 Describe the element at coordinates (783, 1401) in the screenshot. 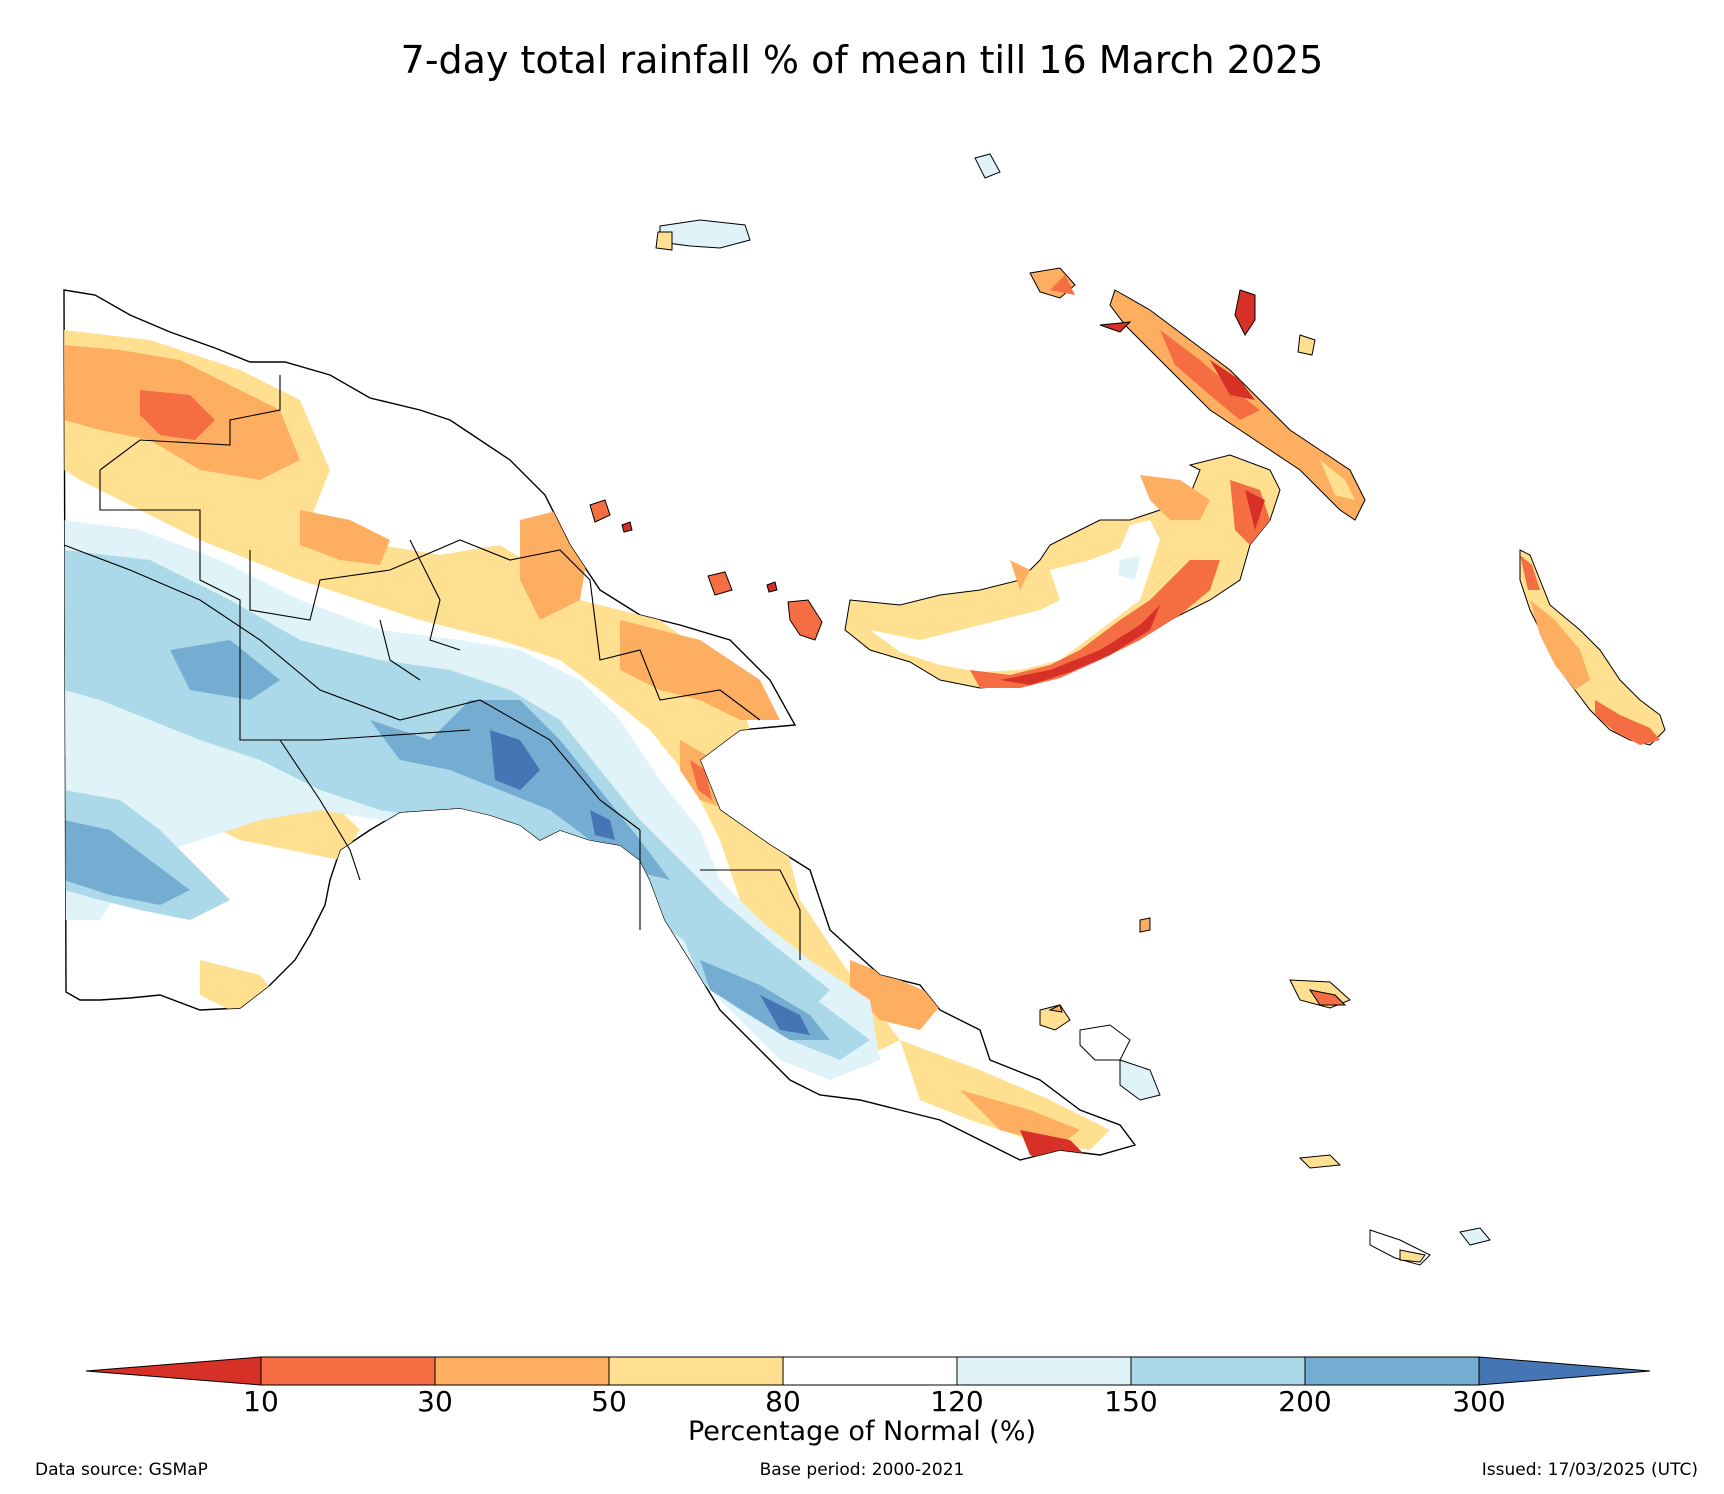

I see `colorbar-tick-80: 80` at that location.